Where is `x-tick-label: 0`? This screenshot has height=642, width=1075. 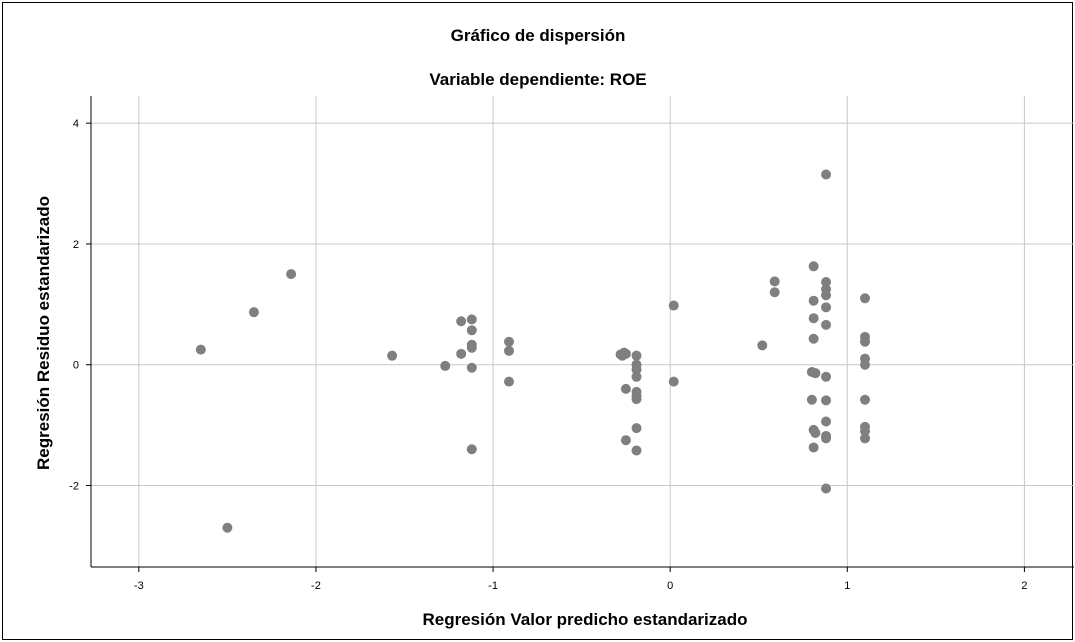 x-tick-label: 0 is located at coordinates (670, 586).